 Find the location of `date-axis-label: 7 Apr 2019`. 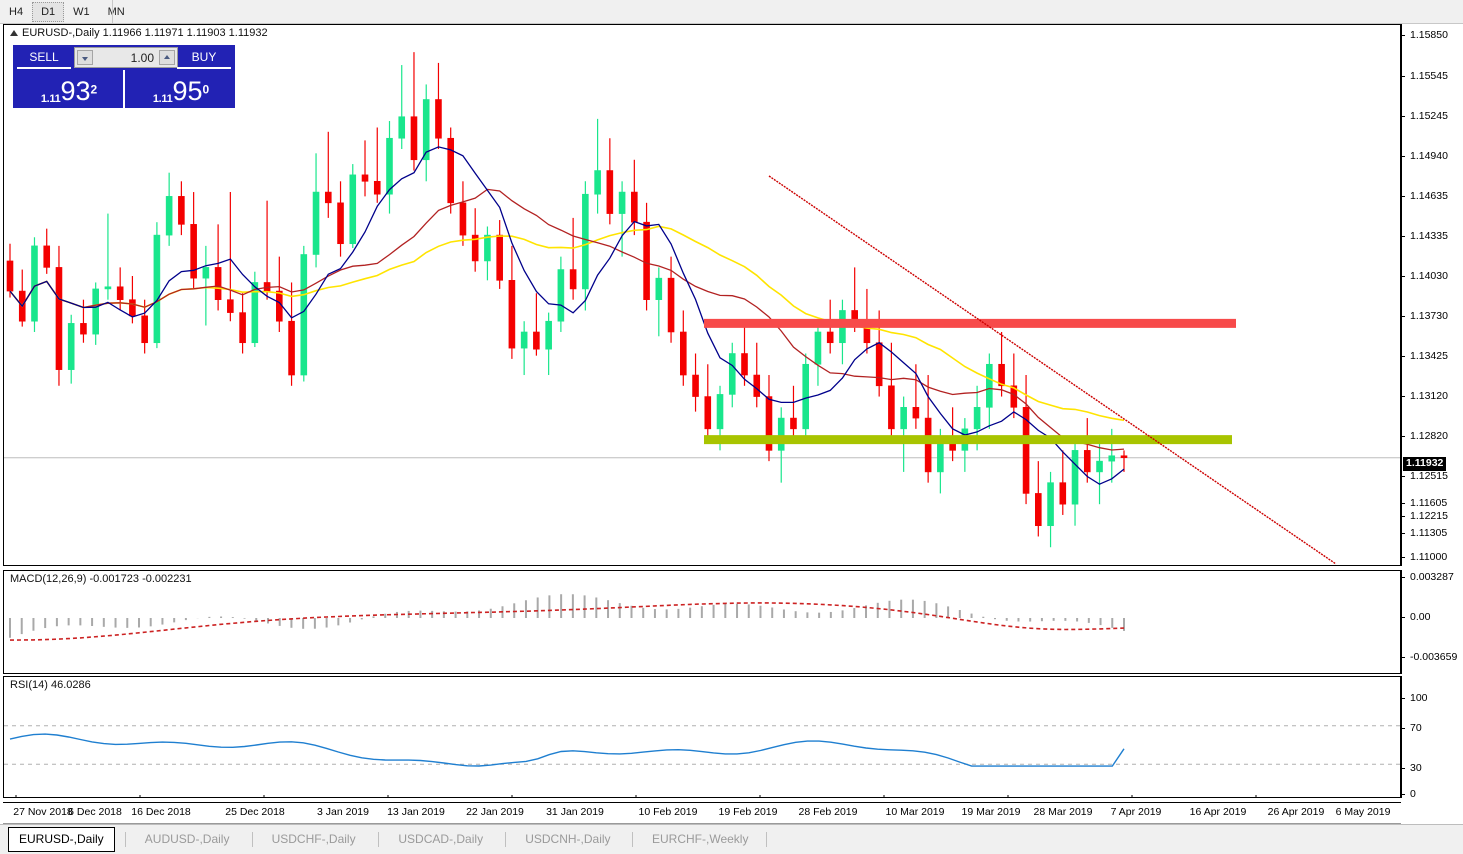

date-axis-label: 7 Apr 2019 is located at coordinates (1136, 812).